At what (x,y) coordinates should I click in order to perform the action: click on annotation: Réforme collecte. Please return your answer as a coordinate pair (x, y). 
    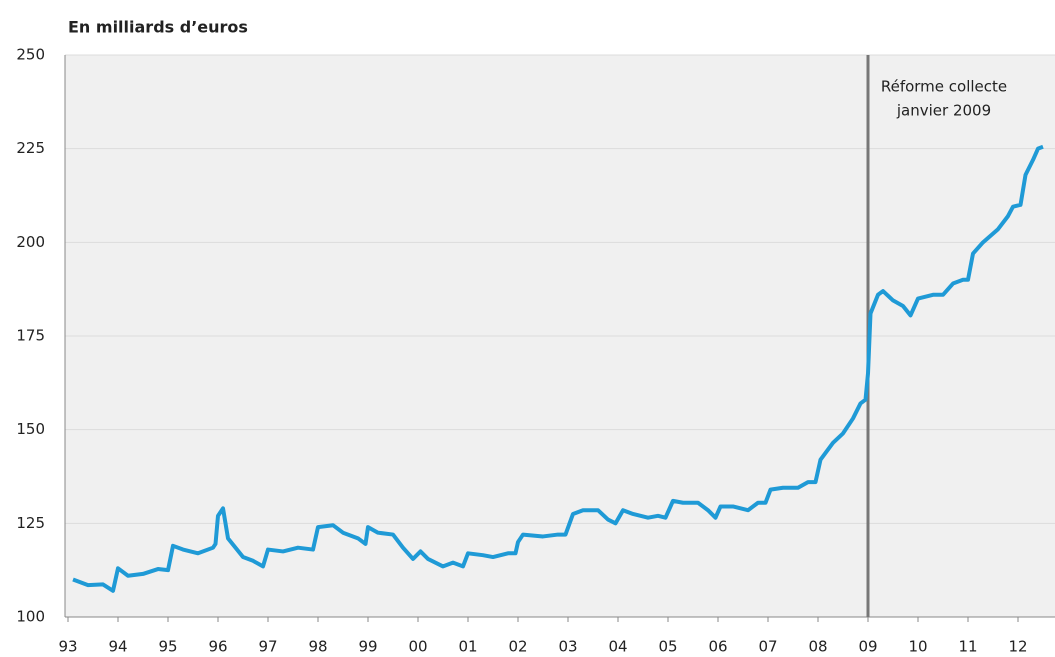
    Looking at the image, I should click on (944, 87).